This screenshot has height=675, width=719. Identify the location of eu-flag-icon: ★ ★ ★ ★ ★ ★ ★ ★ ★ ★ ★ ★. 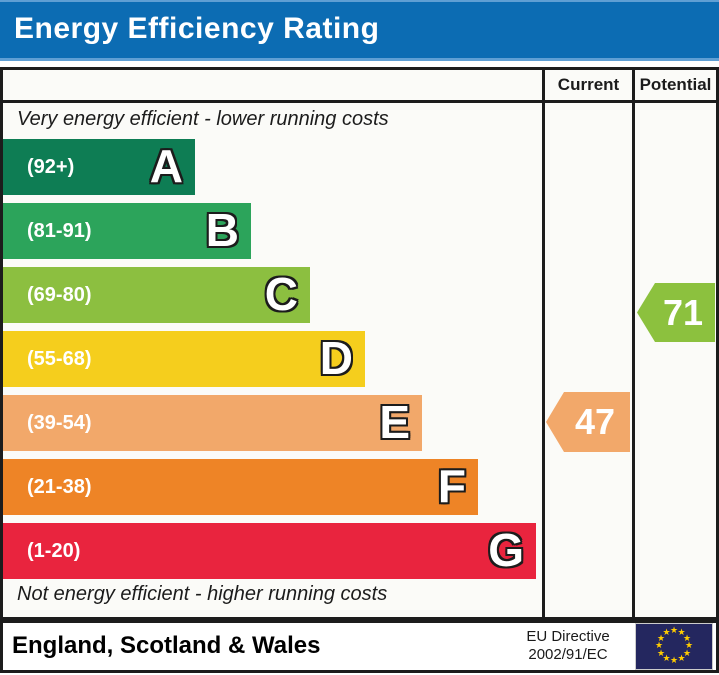
(674, 646).